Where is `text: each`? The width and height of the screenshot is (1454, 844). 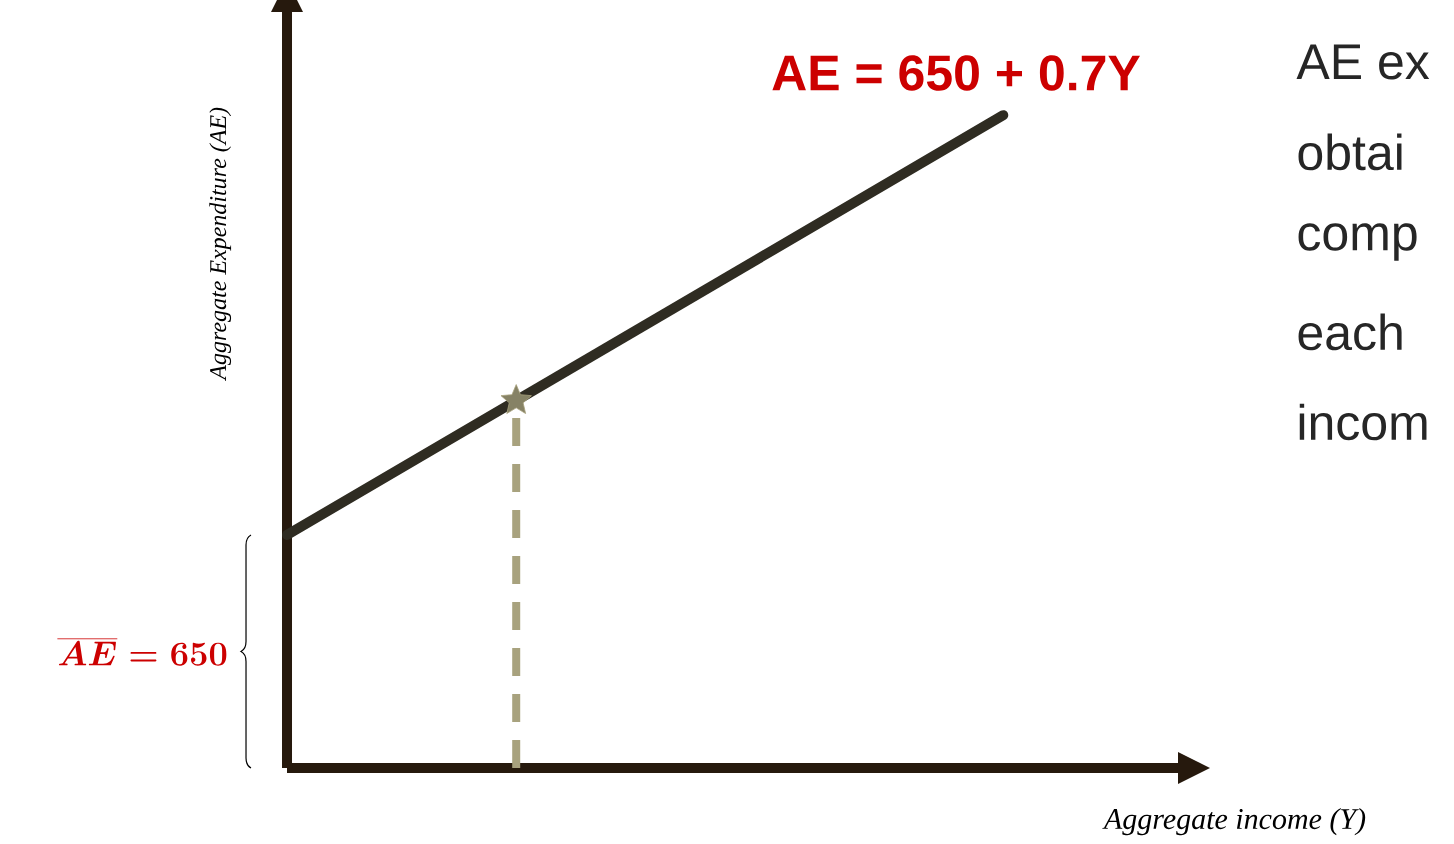 text: each is located at coordinates (1350, 332).